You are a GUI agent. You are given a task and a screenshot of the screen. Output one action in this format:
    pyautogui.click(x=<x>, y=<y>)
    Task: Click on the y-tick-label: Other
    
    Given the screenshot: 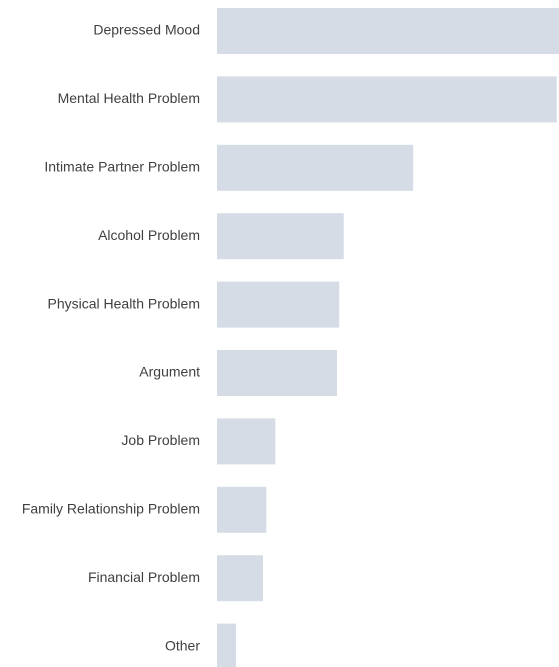 What is the action you would take?
    pyautogui.click(x=182, y=645)
    